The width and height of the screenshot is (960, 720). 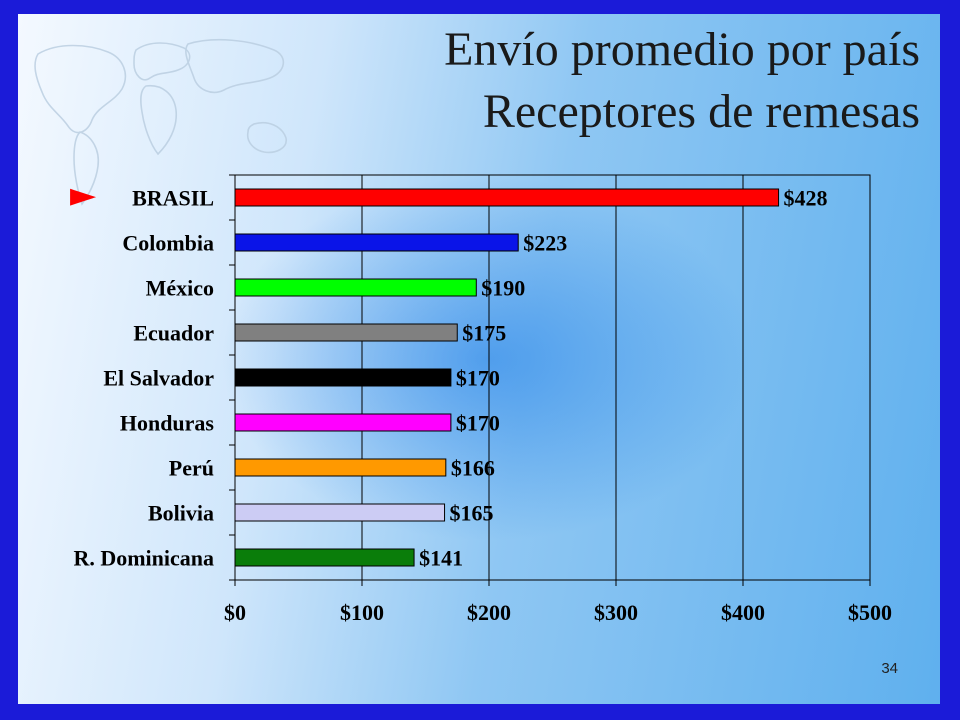 I want to click on slide-title-line1: Envío promedio por país, so click(x=682, y=49).